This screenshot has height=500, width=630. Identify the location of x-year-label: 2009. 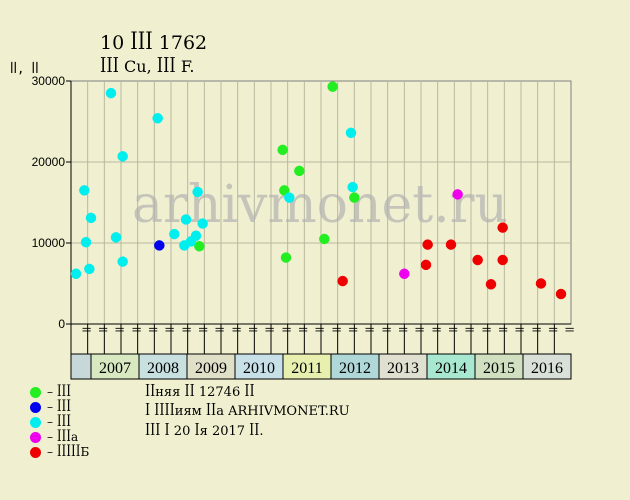
(211, 368).